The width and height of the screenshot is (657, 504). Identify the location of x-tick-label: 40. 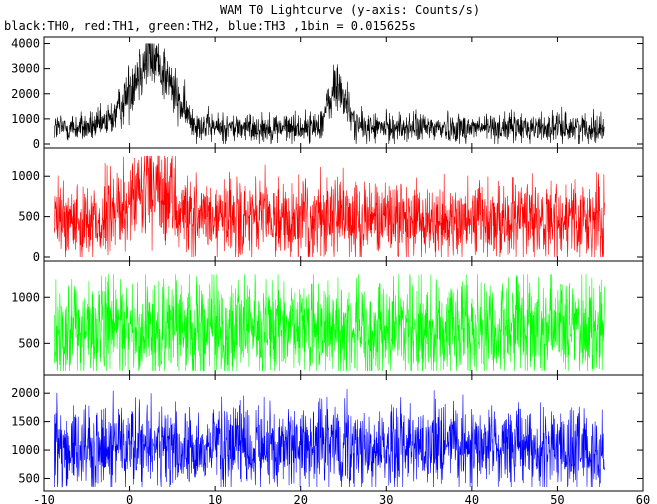
(472, 498).